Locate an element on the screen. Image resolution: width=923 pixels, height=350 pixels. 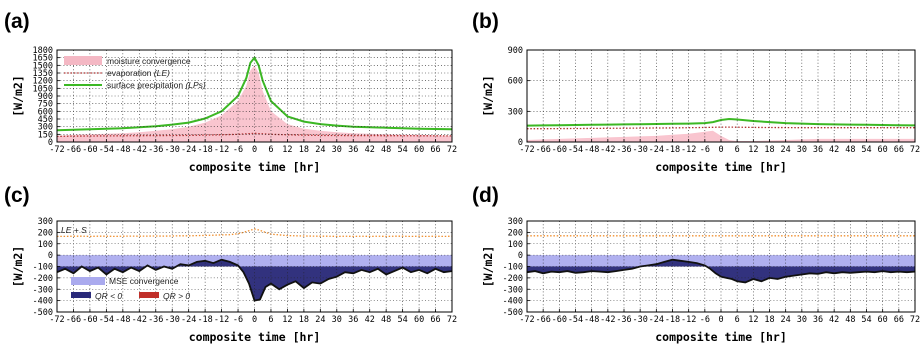
y-tick-label: 1650 is located at coordinates (43, 59).